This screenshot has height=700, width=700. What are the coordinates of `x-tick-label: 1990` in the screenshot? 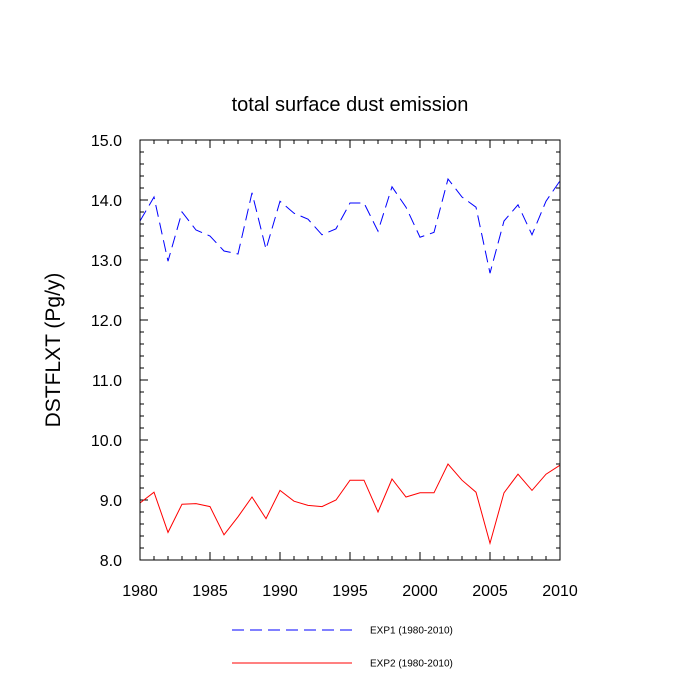 It's located at (280, 591).